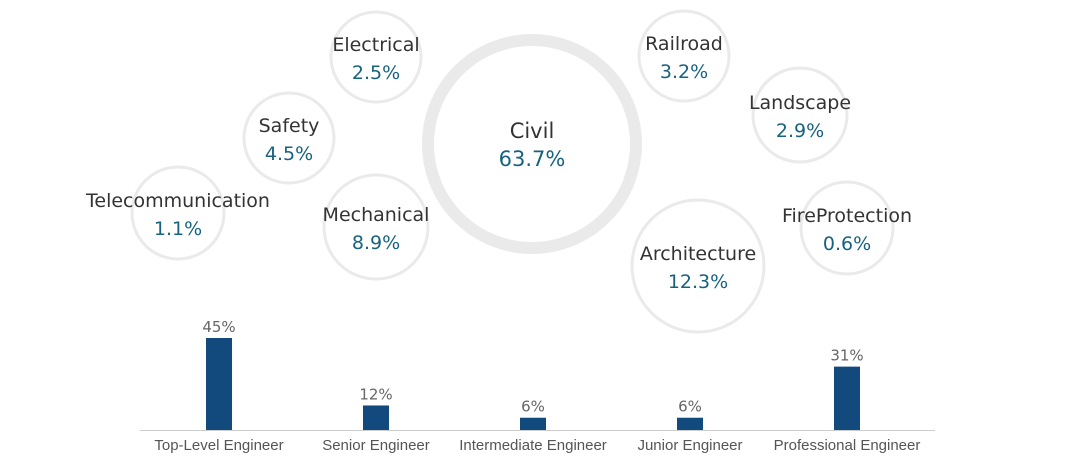 Image resolution: width=1066 pixels, height=468 pixels. I want to click on x-tick-label: Top-Level Engineer, so click(218, 445).